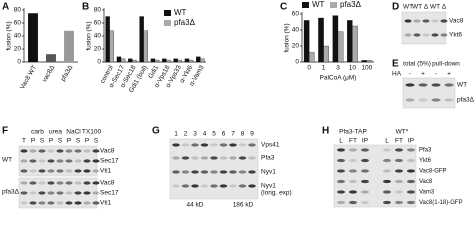 The width and height of the screenshot is (474, 240). I want to click on lane-label: 9, so click(252, 134).